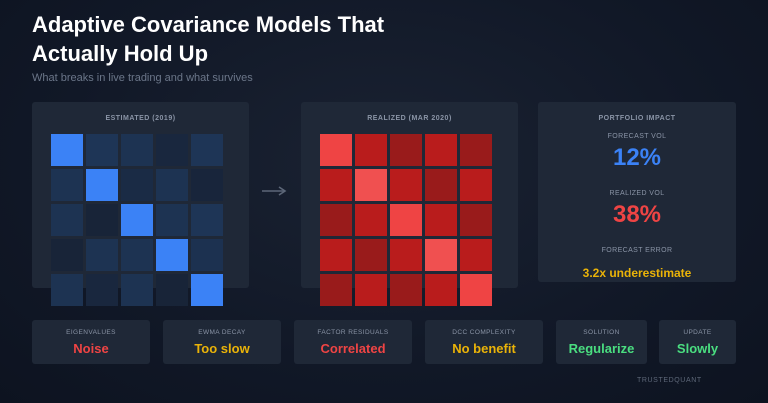 This screenshot has height=403, width=768. What do you see at coordinates (222, 348) in the screenshot?
I see `card-value: Too slow` at bounding box center [222, 348].